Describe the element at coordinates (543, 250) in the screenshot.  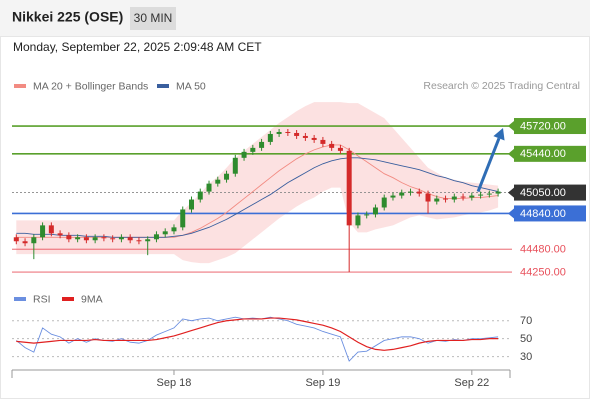
I see `level-label: 44480.00` at that location.